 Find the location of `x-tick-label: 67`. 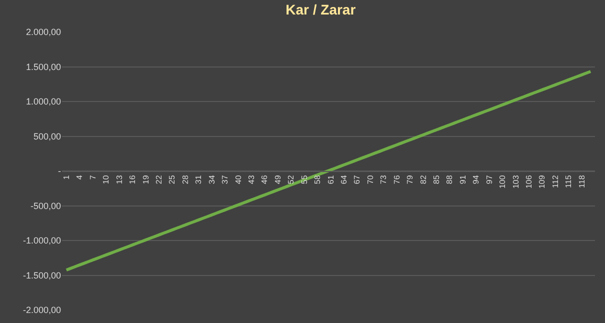

x-tick-label: 67 is located at coordinates (357, 179).